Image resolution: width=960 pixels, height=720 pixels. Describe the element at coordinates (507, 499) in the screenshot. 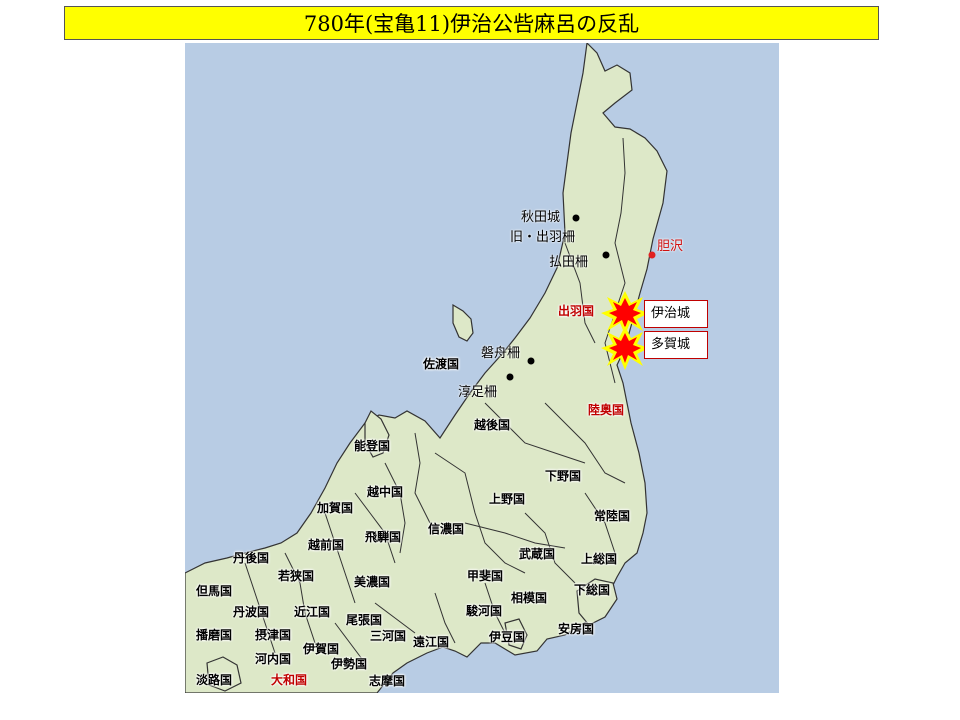

I see `province-kozuke: 上野国` at that location.